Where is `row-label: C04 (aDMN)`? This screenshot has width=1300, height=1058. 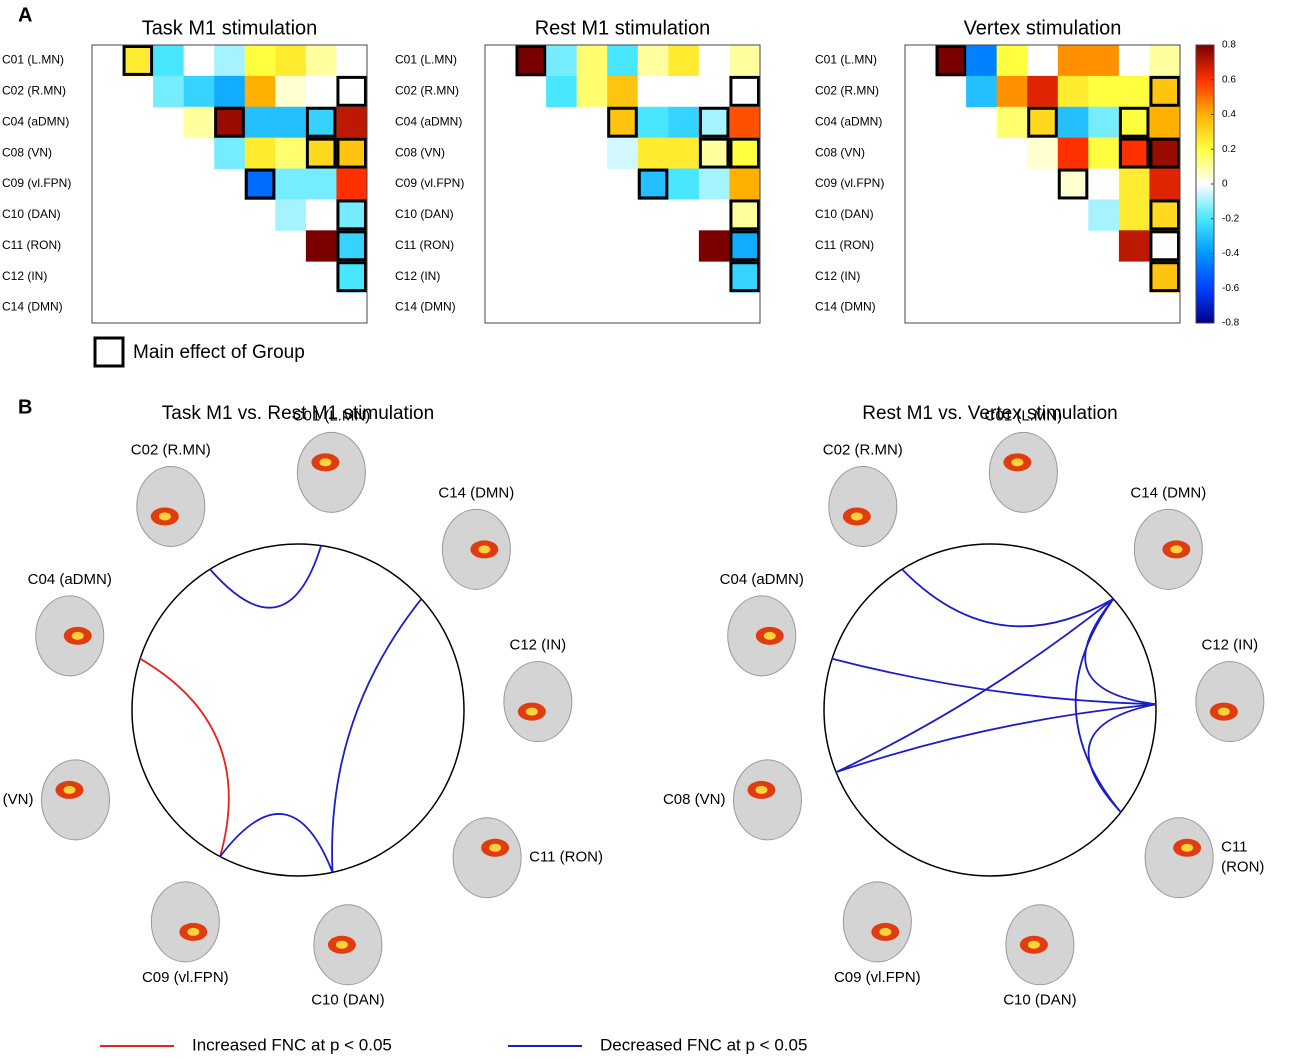
row-label: C04 (aDMN) is located at coordinates (35, 121).